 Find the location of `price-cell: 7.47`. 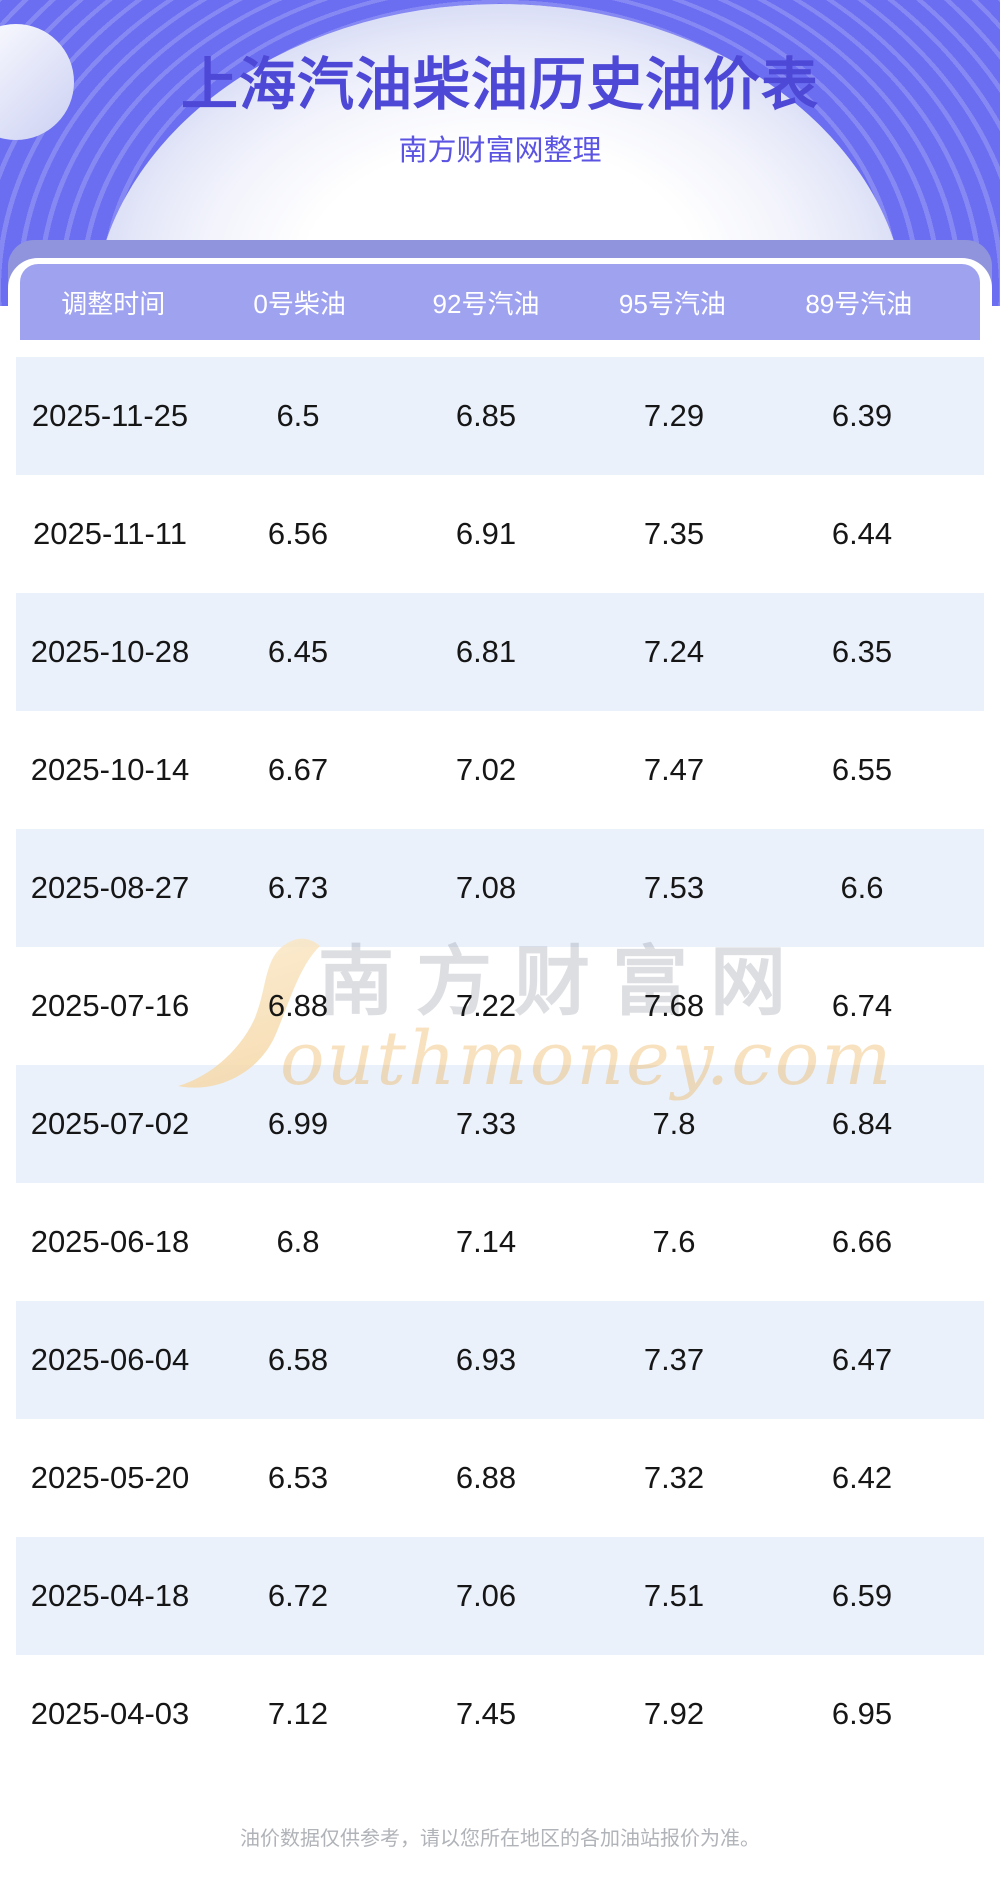

price-cell: 7.47 is located at coordinates (674, 769).